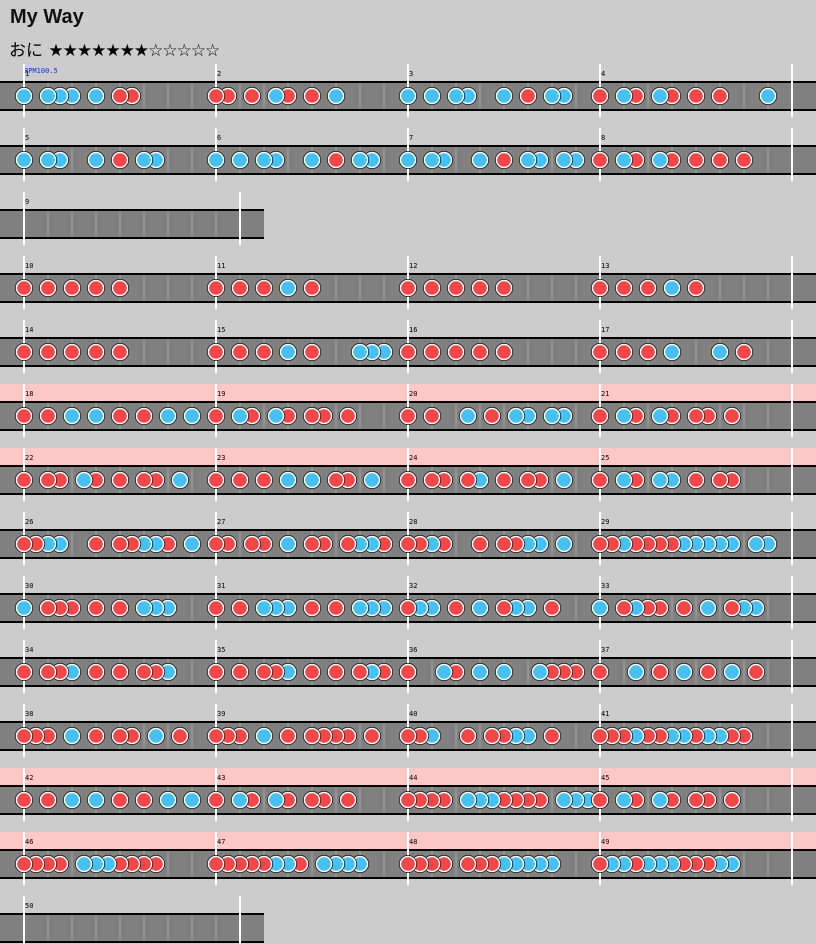 The image size is (816, 944). What do you see at coordinates (219, 74) in the screenshot?
I see `measure-number: 2` at bounding box center [219, 74].